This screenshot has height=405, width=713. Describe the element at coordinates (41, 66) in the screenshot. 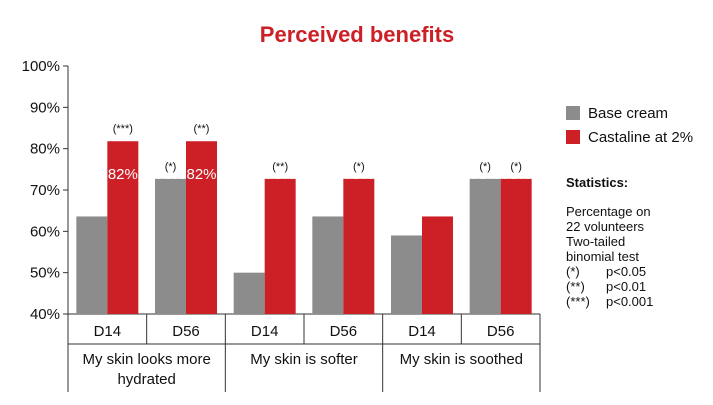

I see `y-tick-label: 100%` at that location.